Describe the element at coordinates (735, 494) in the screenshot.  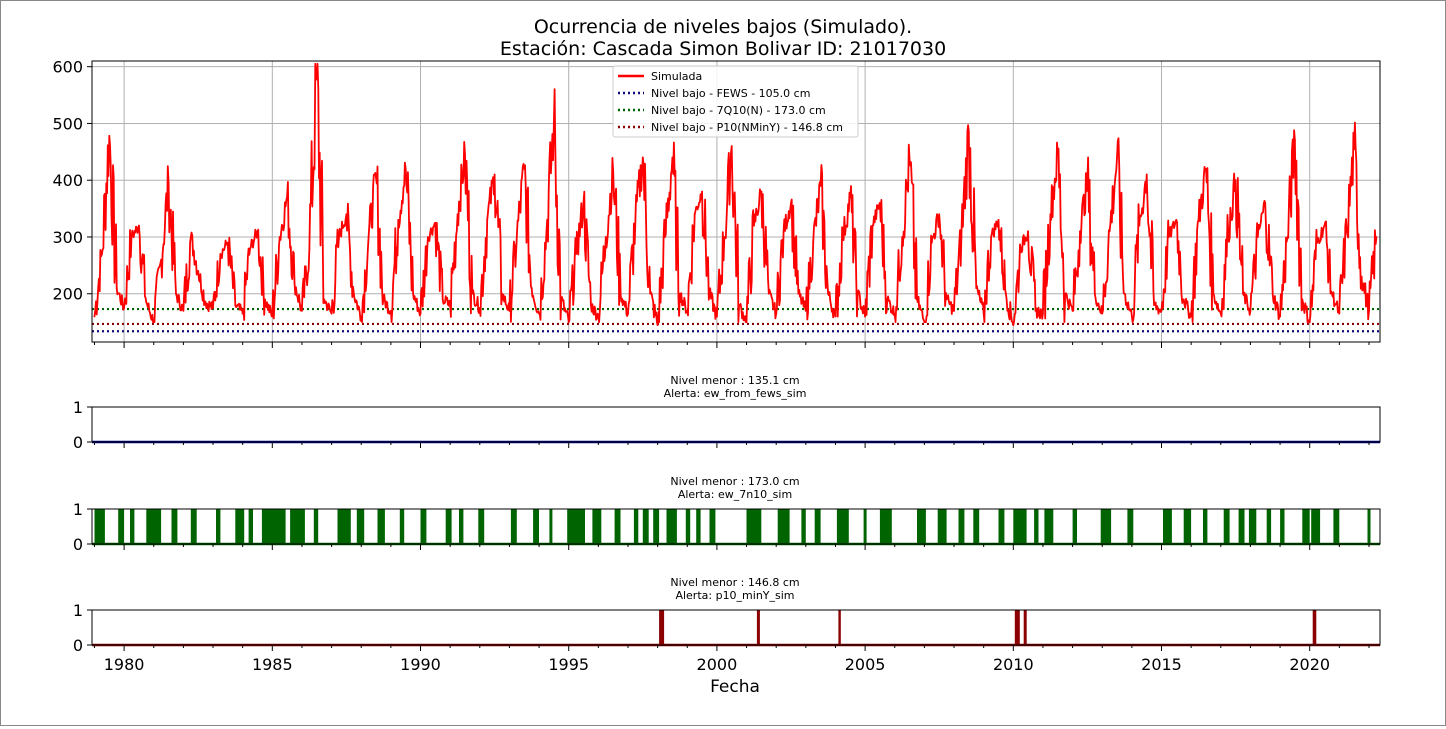
I see `panel3-subtitle: Alerta: ew_7n10_sim` at that location.